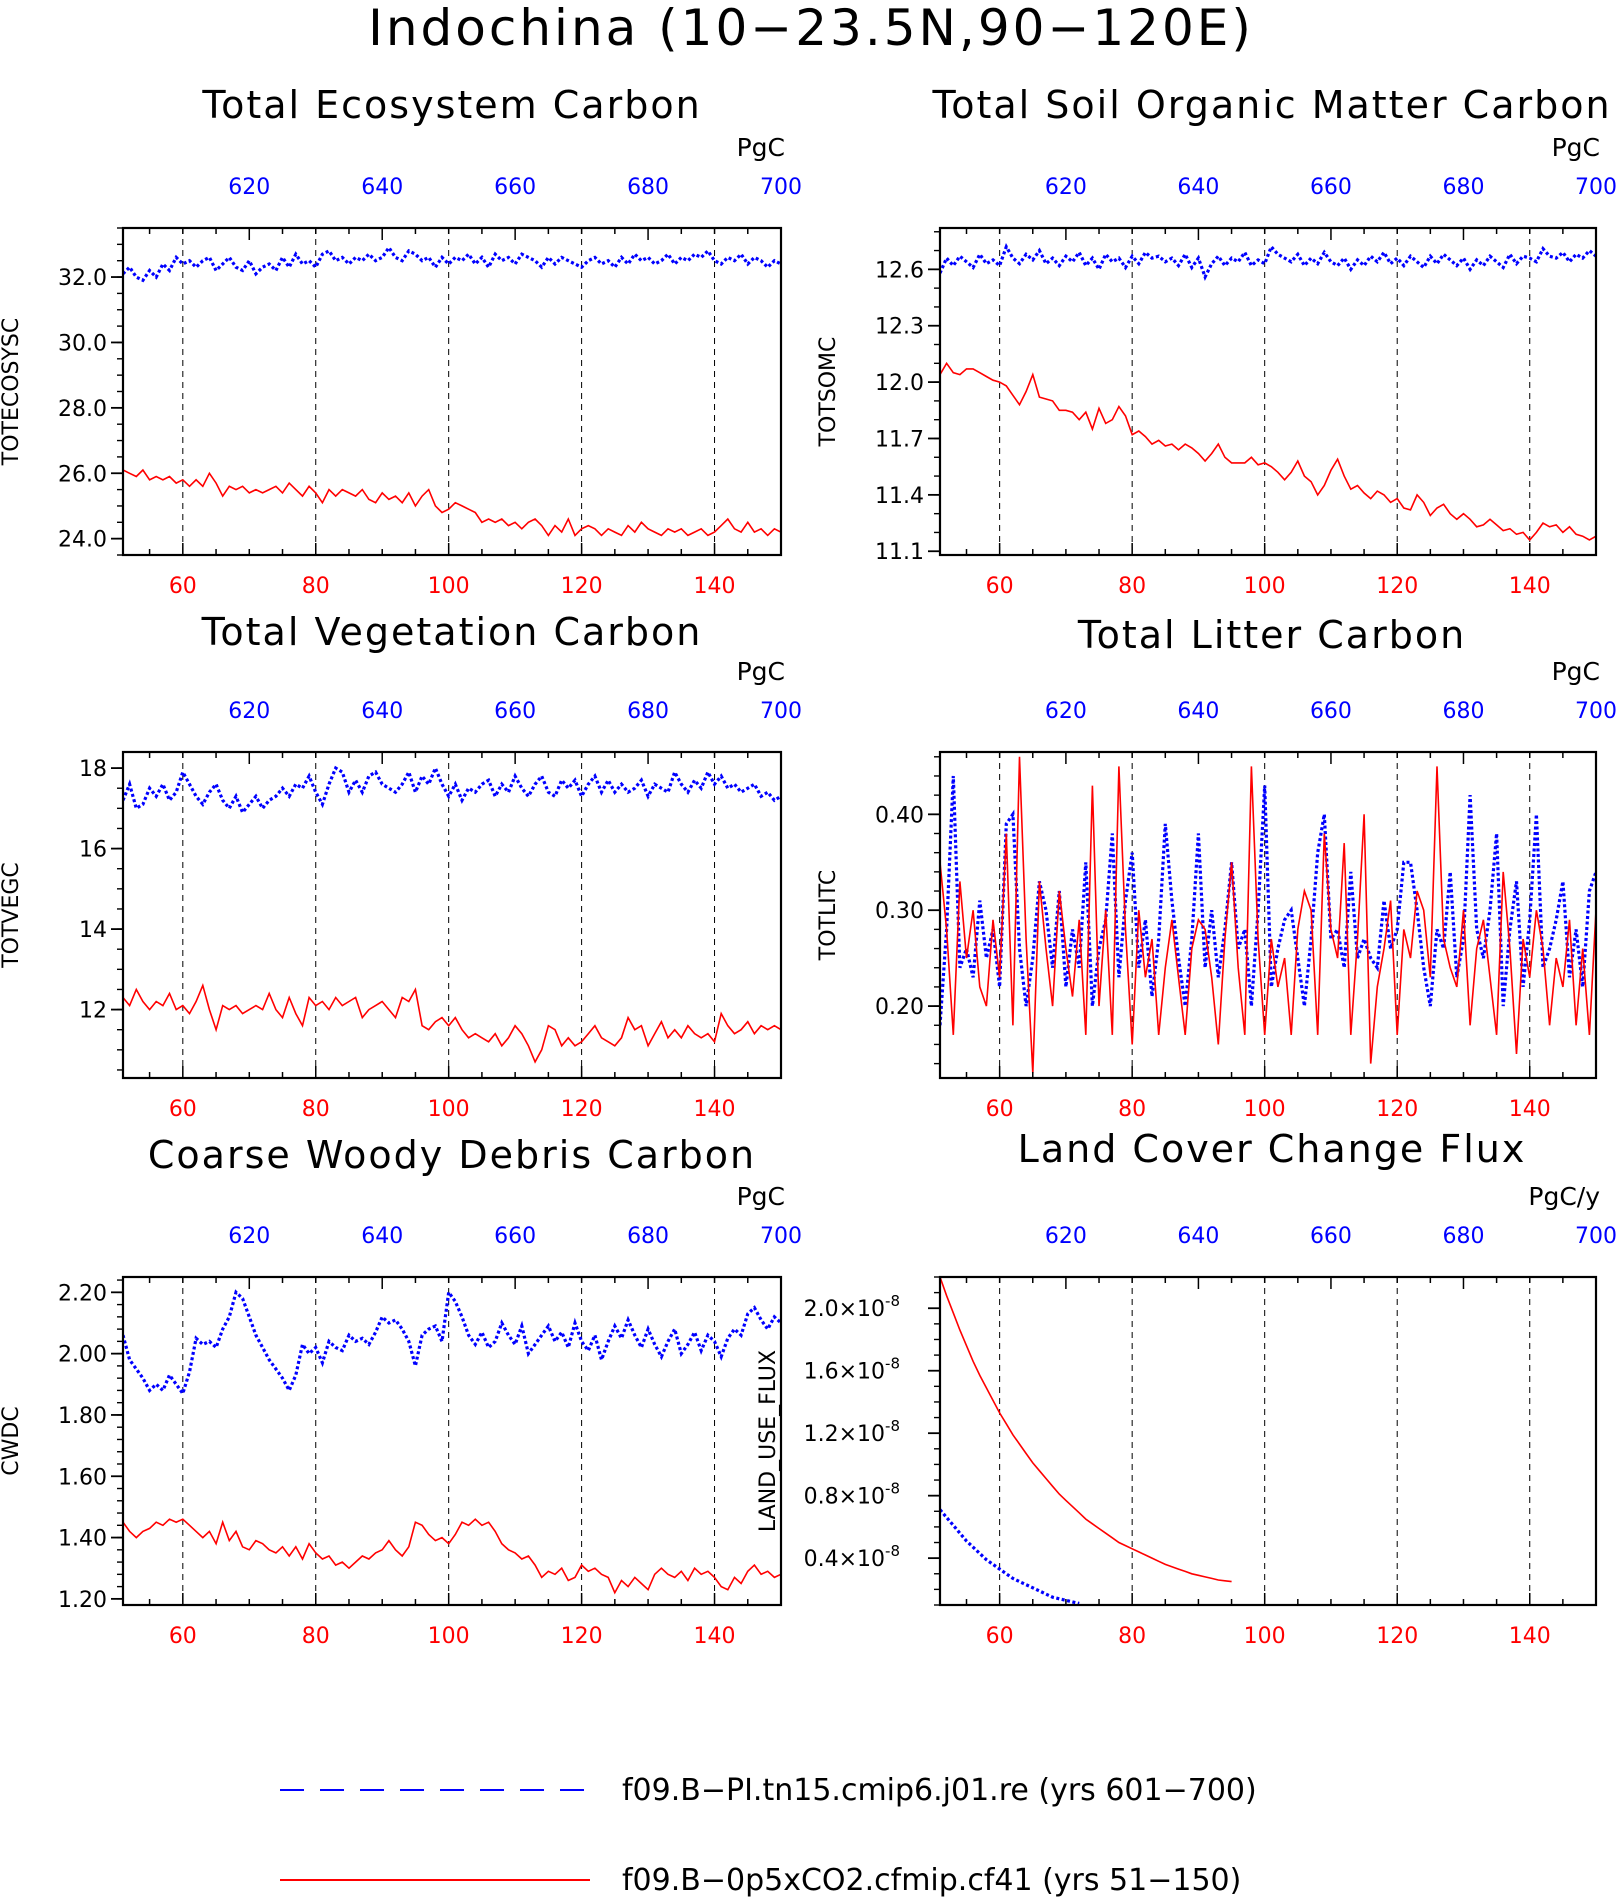  Describe the element at coordinates (899, 327) in the screenshot. I see `y-tick-label: 12.3` at that location.